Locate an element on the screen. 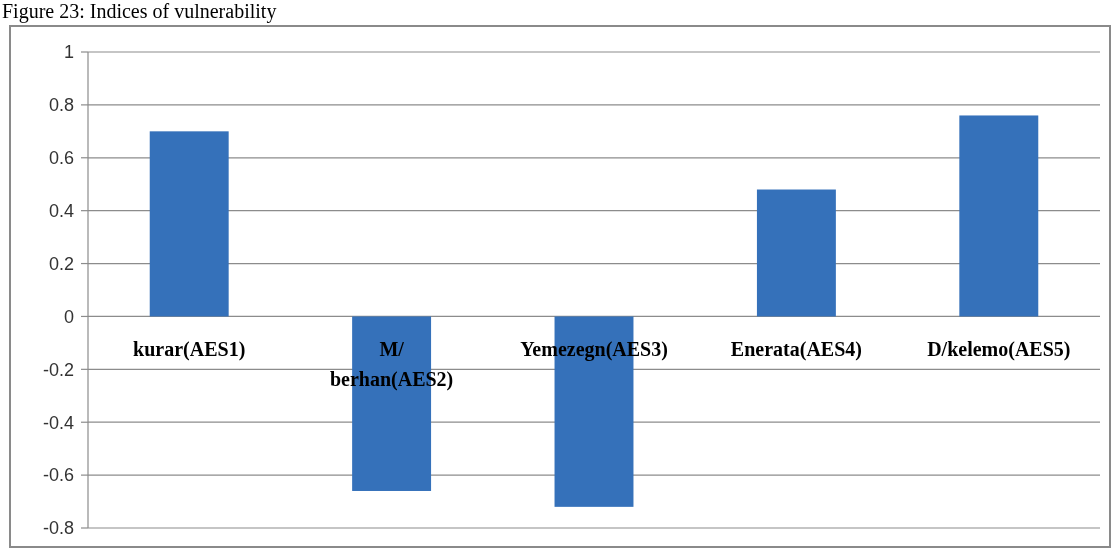  x-tick-label: Enerata(AES4) is located at coordinates (796, 350).